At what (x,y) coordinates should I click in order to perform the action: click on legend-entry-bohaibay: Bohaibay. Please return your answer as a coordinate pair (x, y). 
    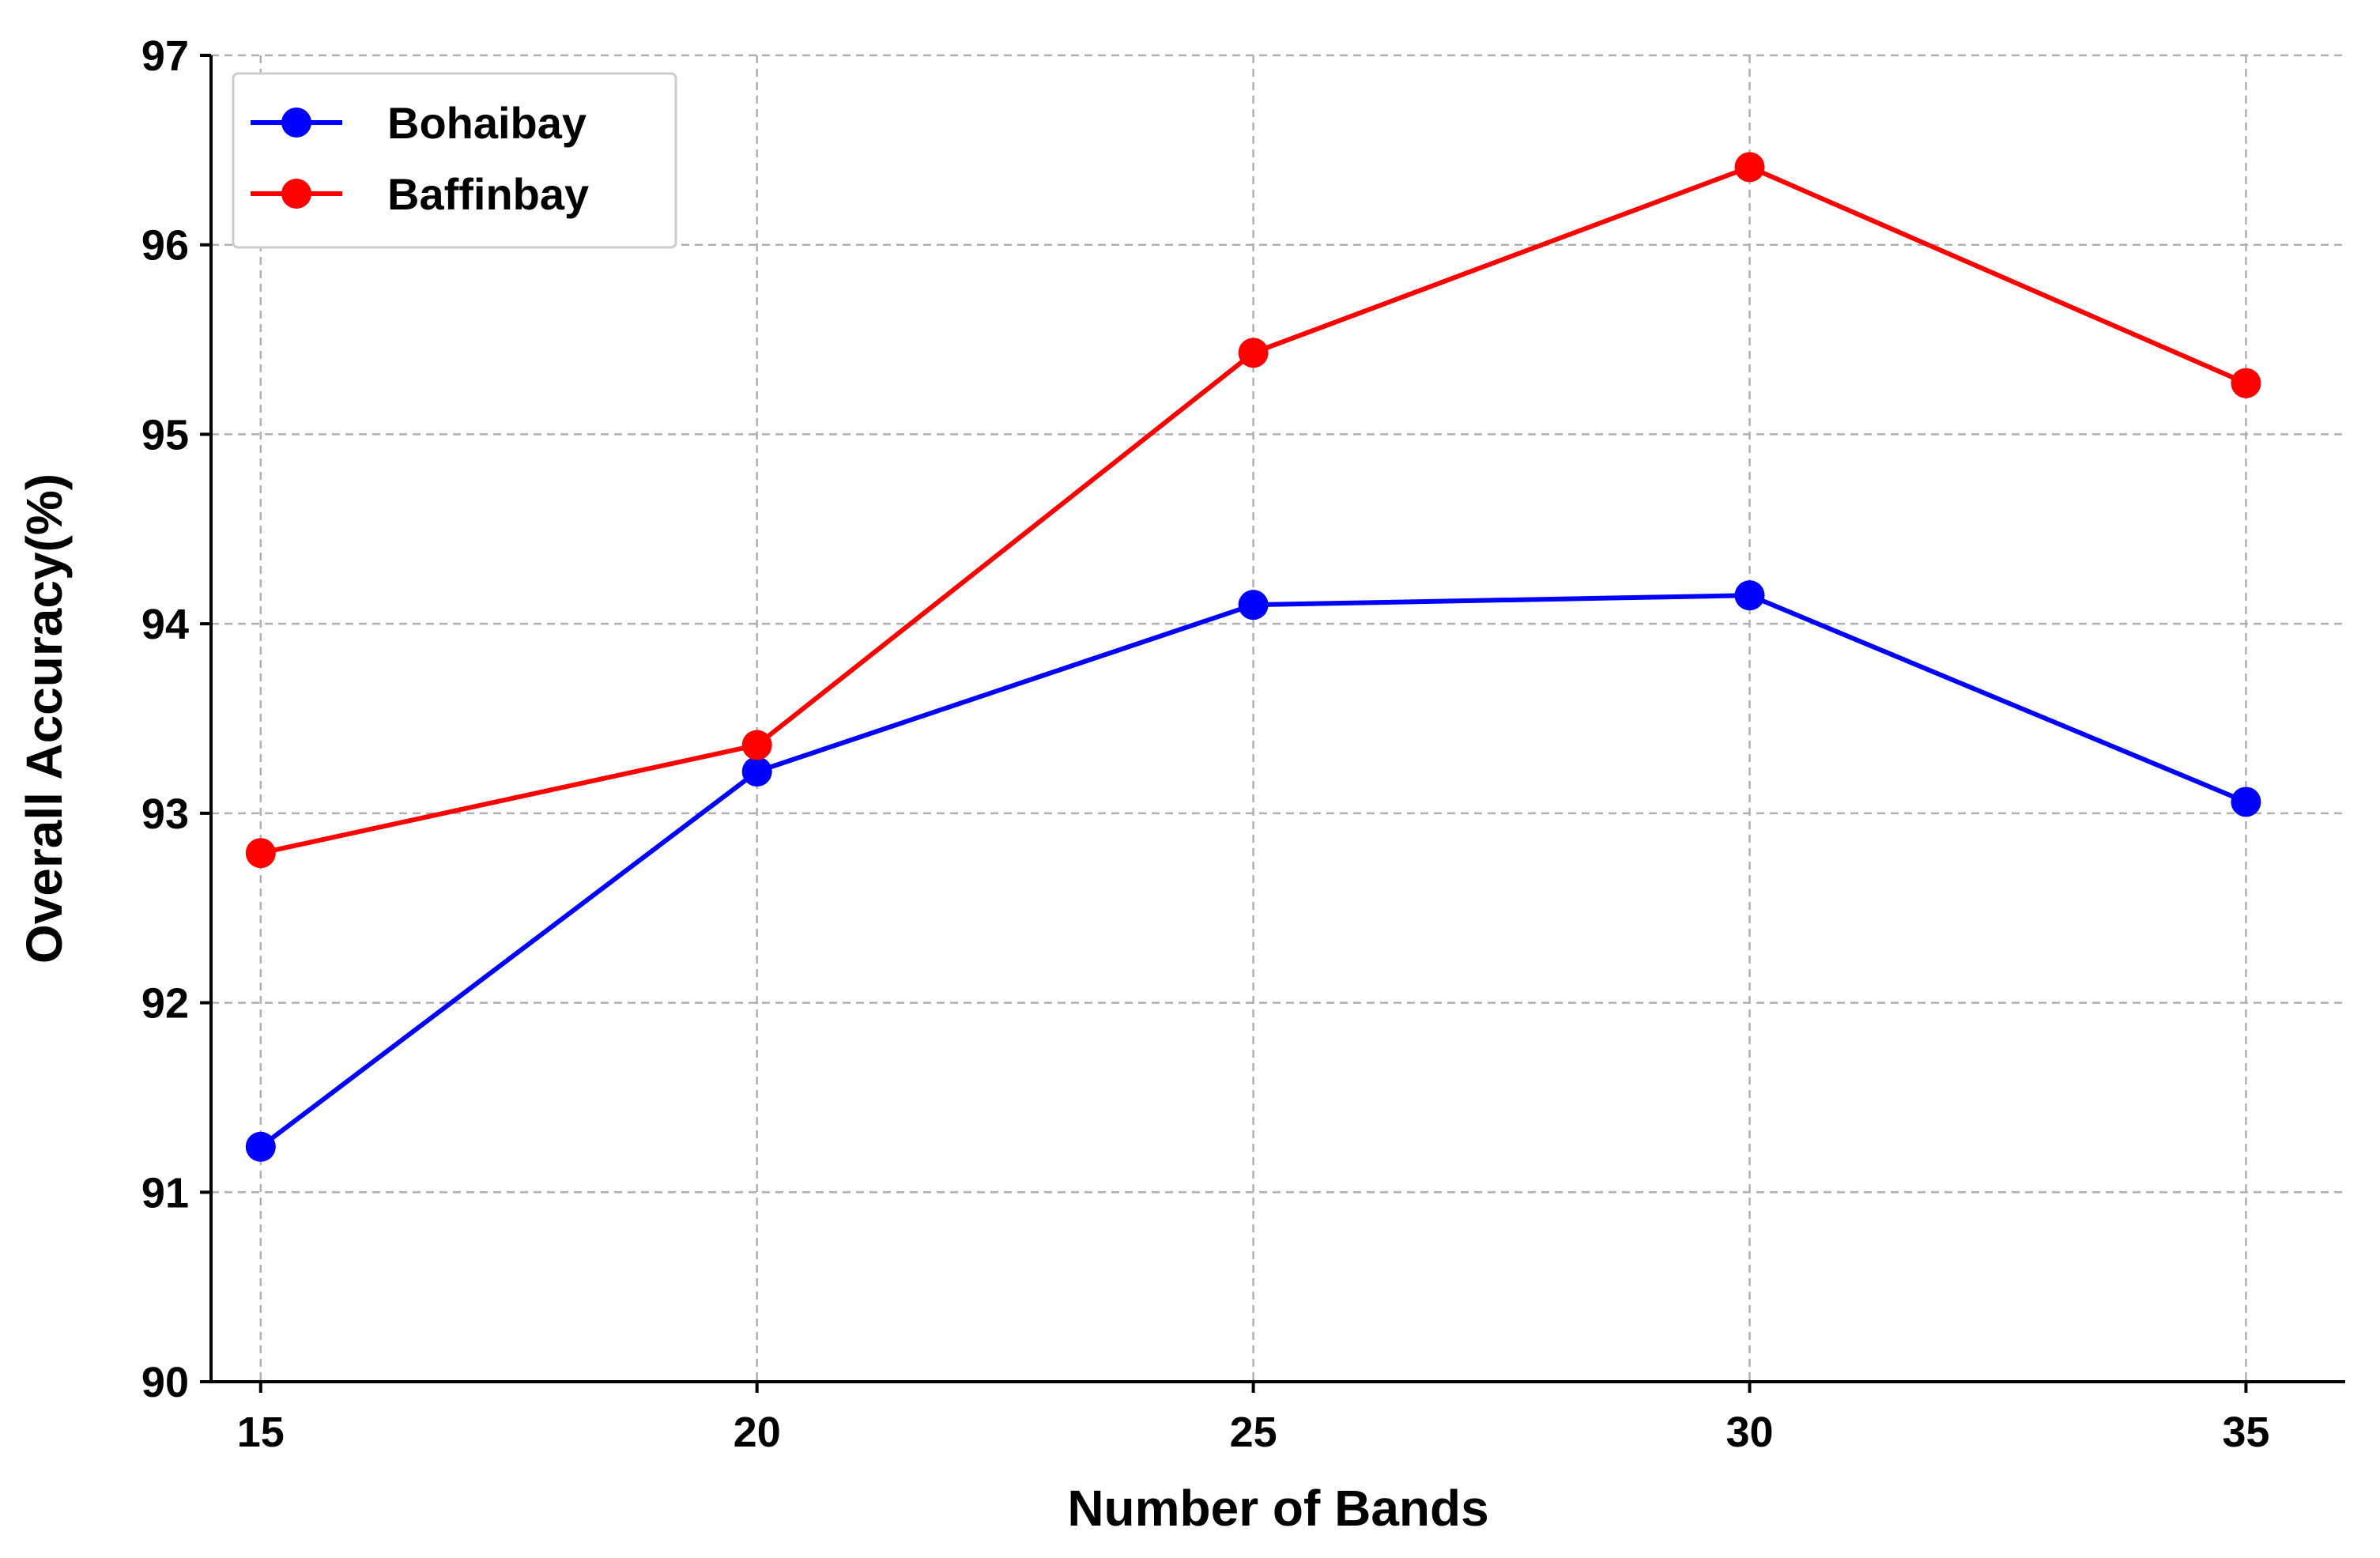
    Looking at the image, I should click on (419, 123).